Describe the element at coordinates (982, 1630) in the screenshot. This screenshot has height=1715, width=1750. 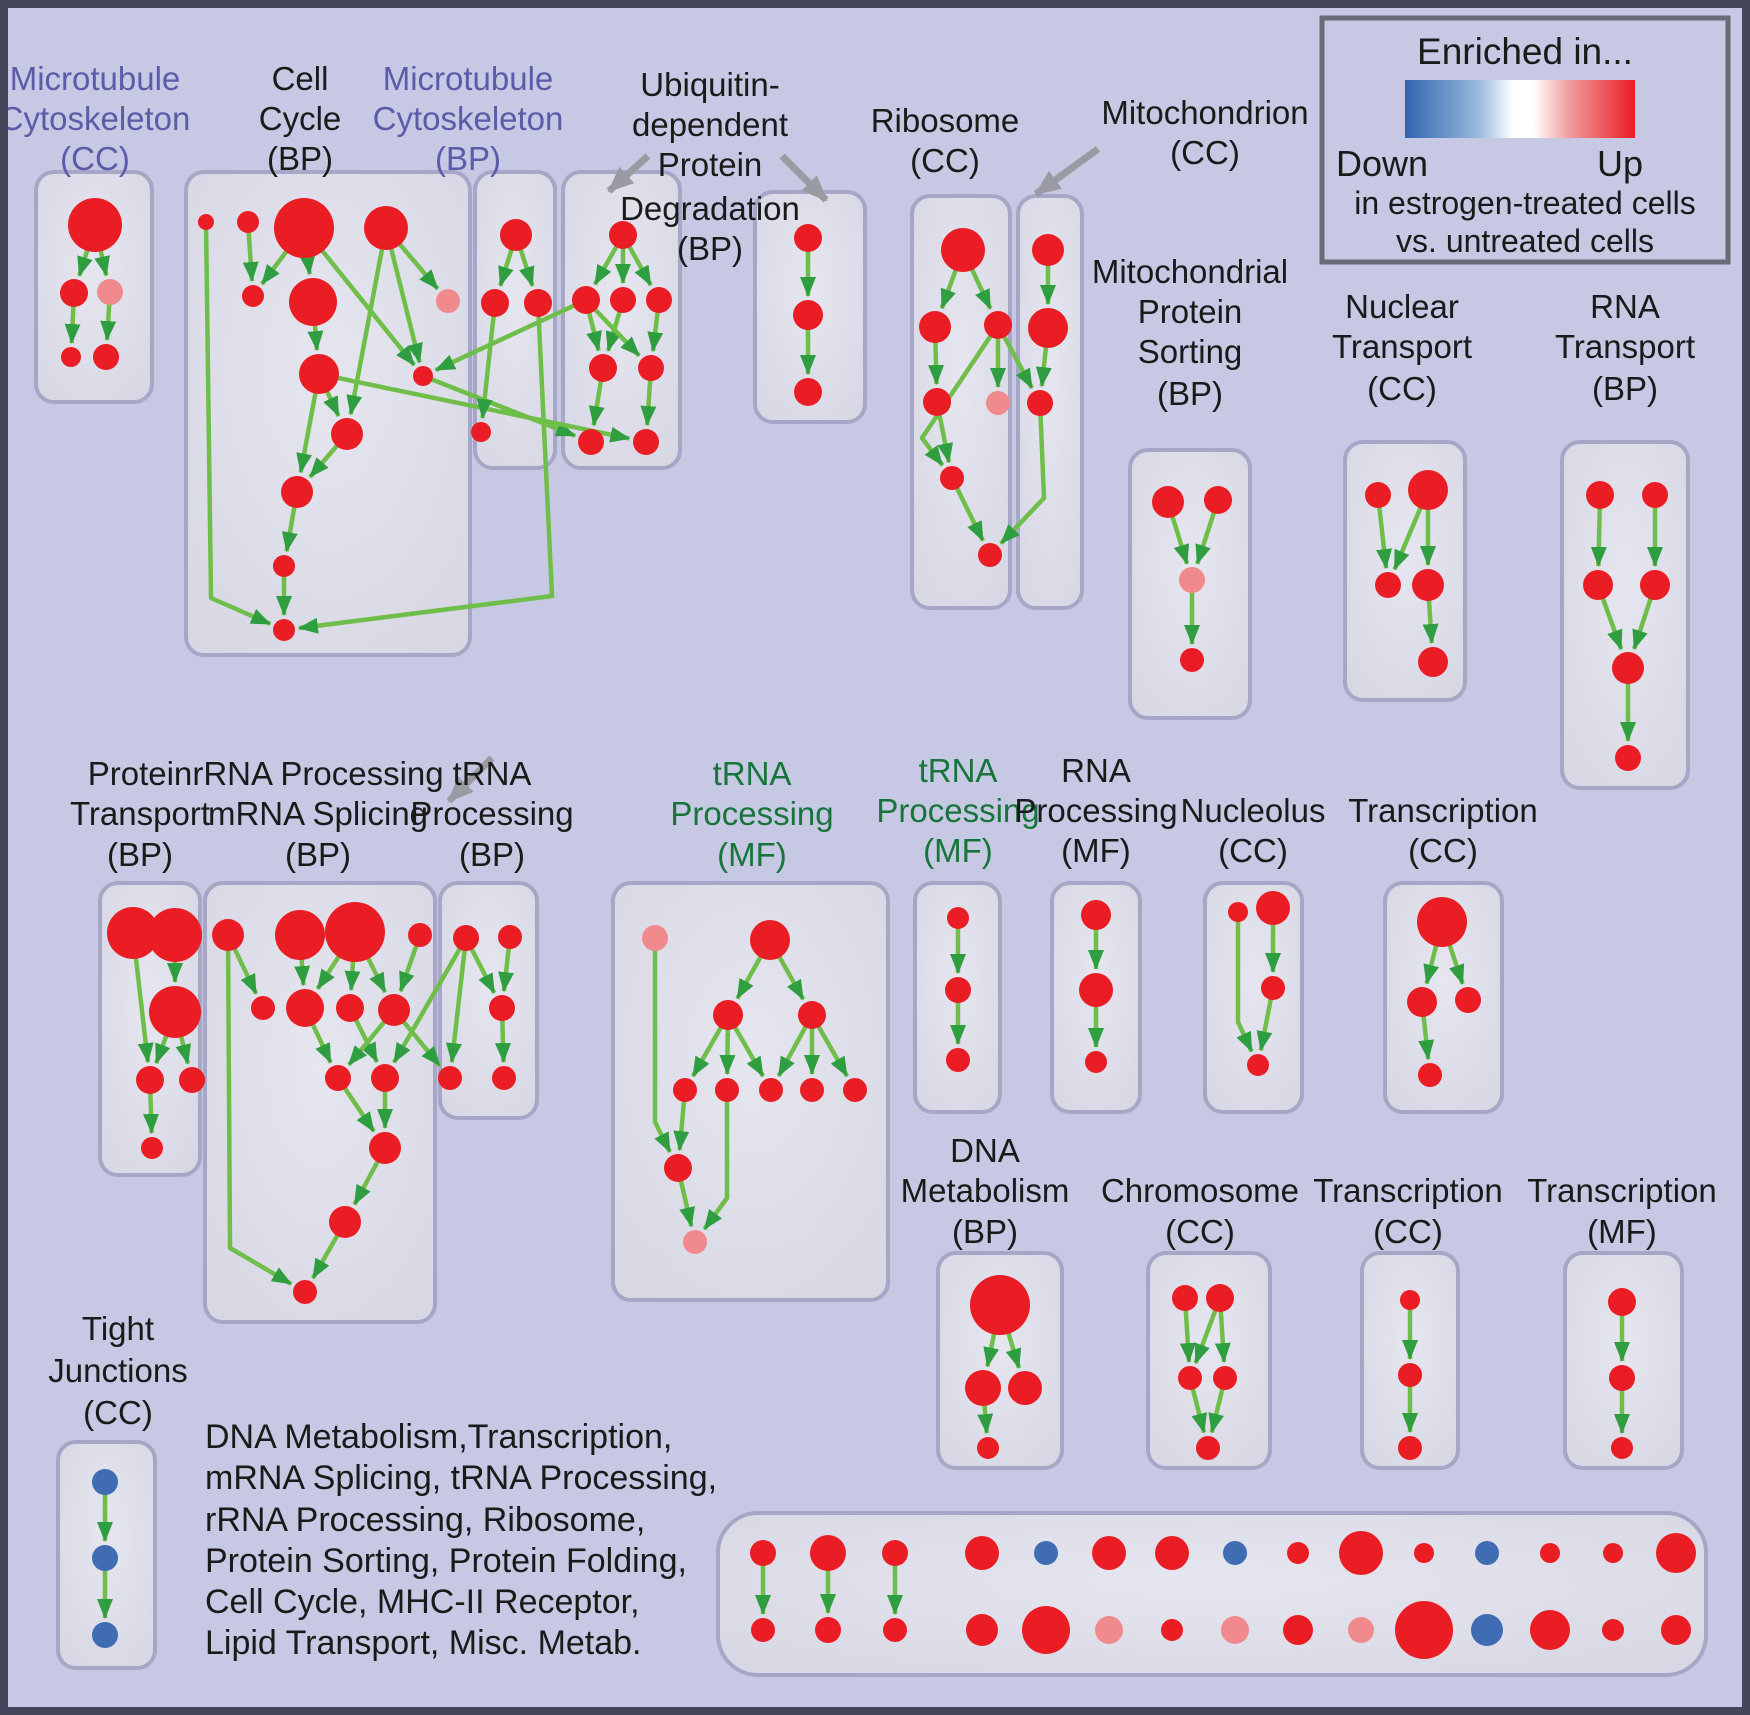
I see `gene-node-bb3` at that location.